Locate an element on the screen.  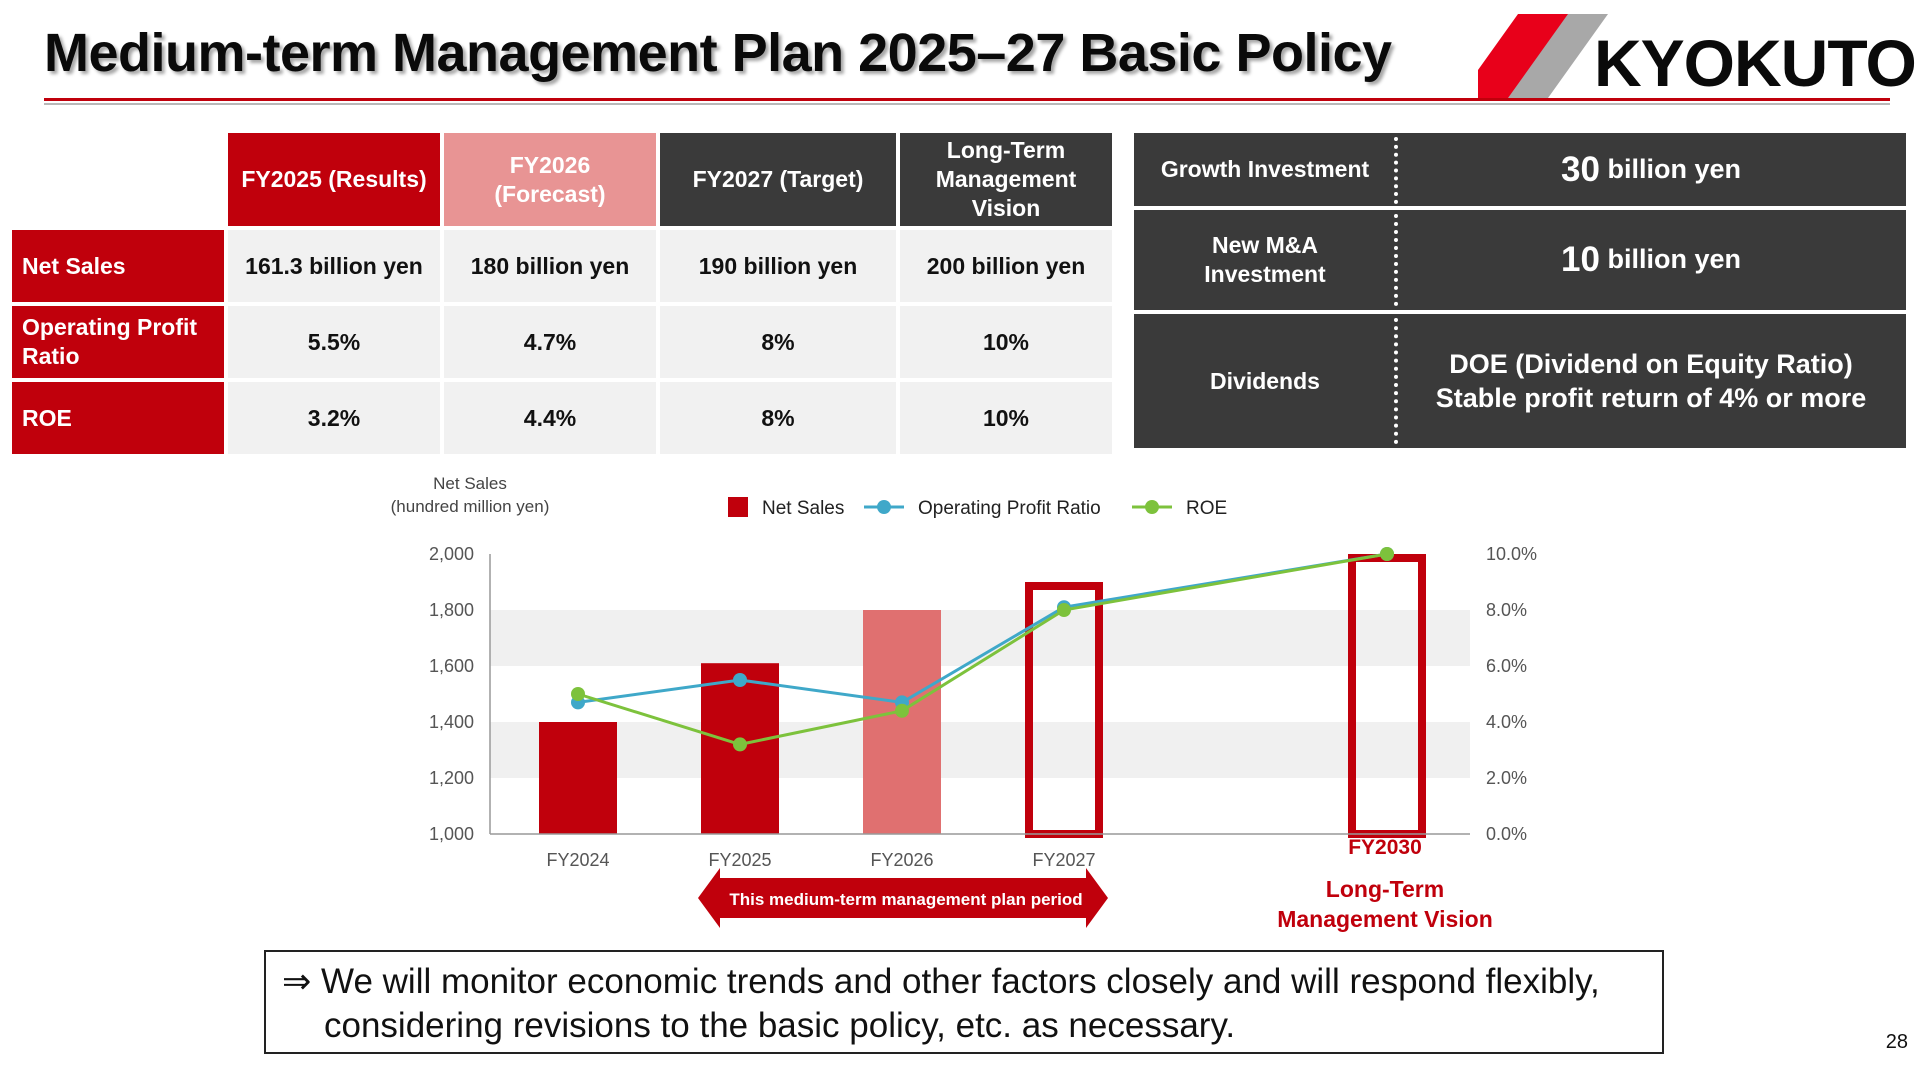
y-tick-label: 1,800 is located at coordinates (451, 610).